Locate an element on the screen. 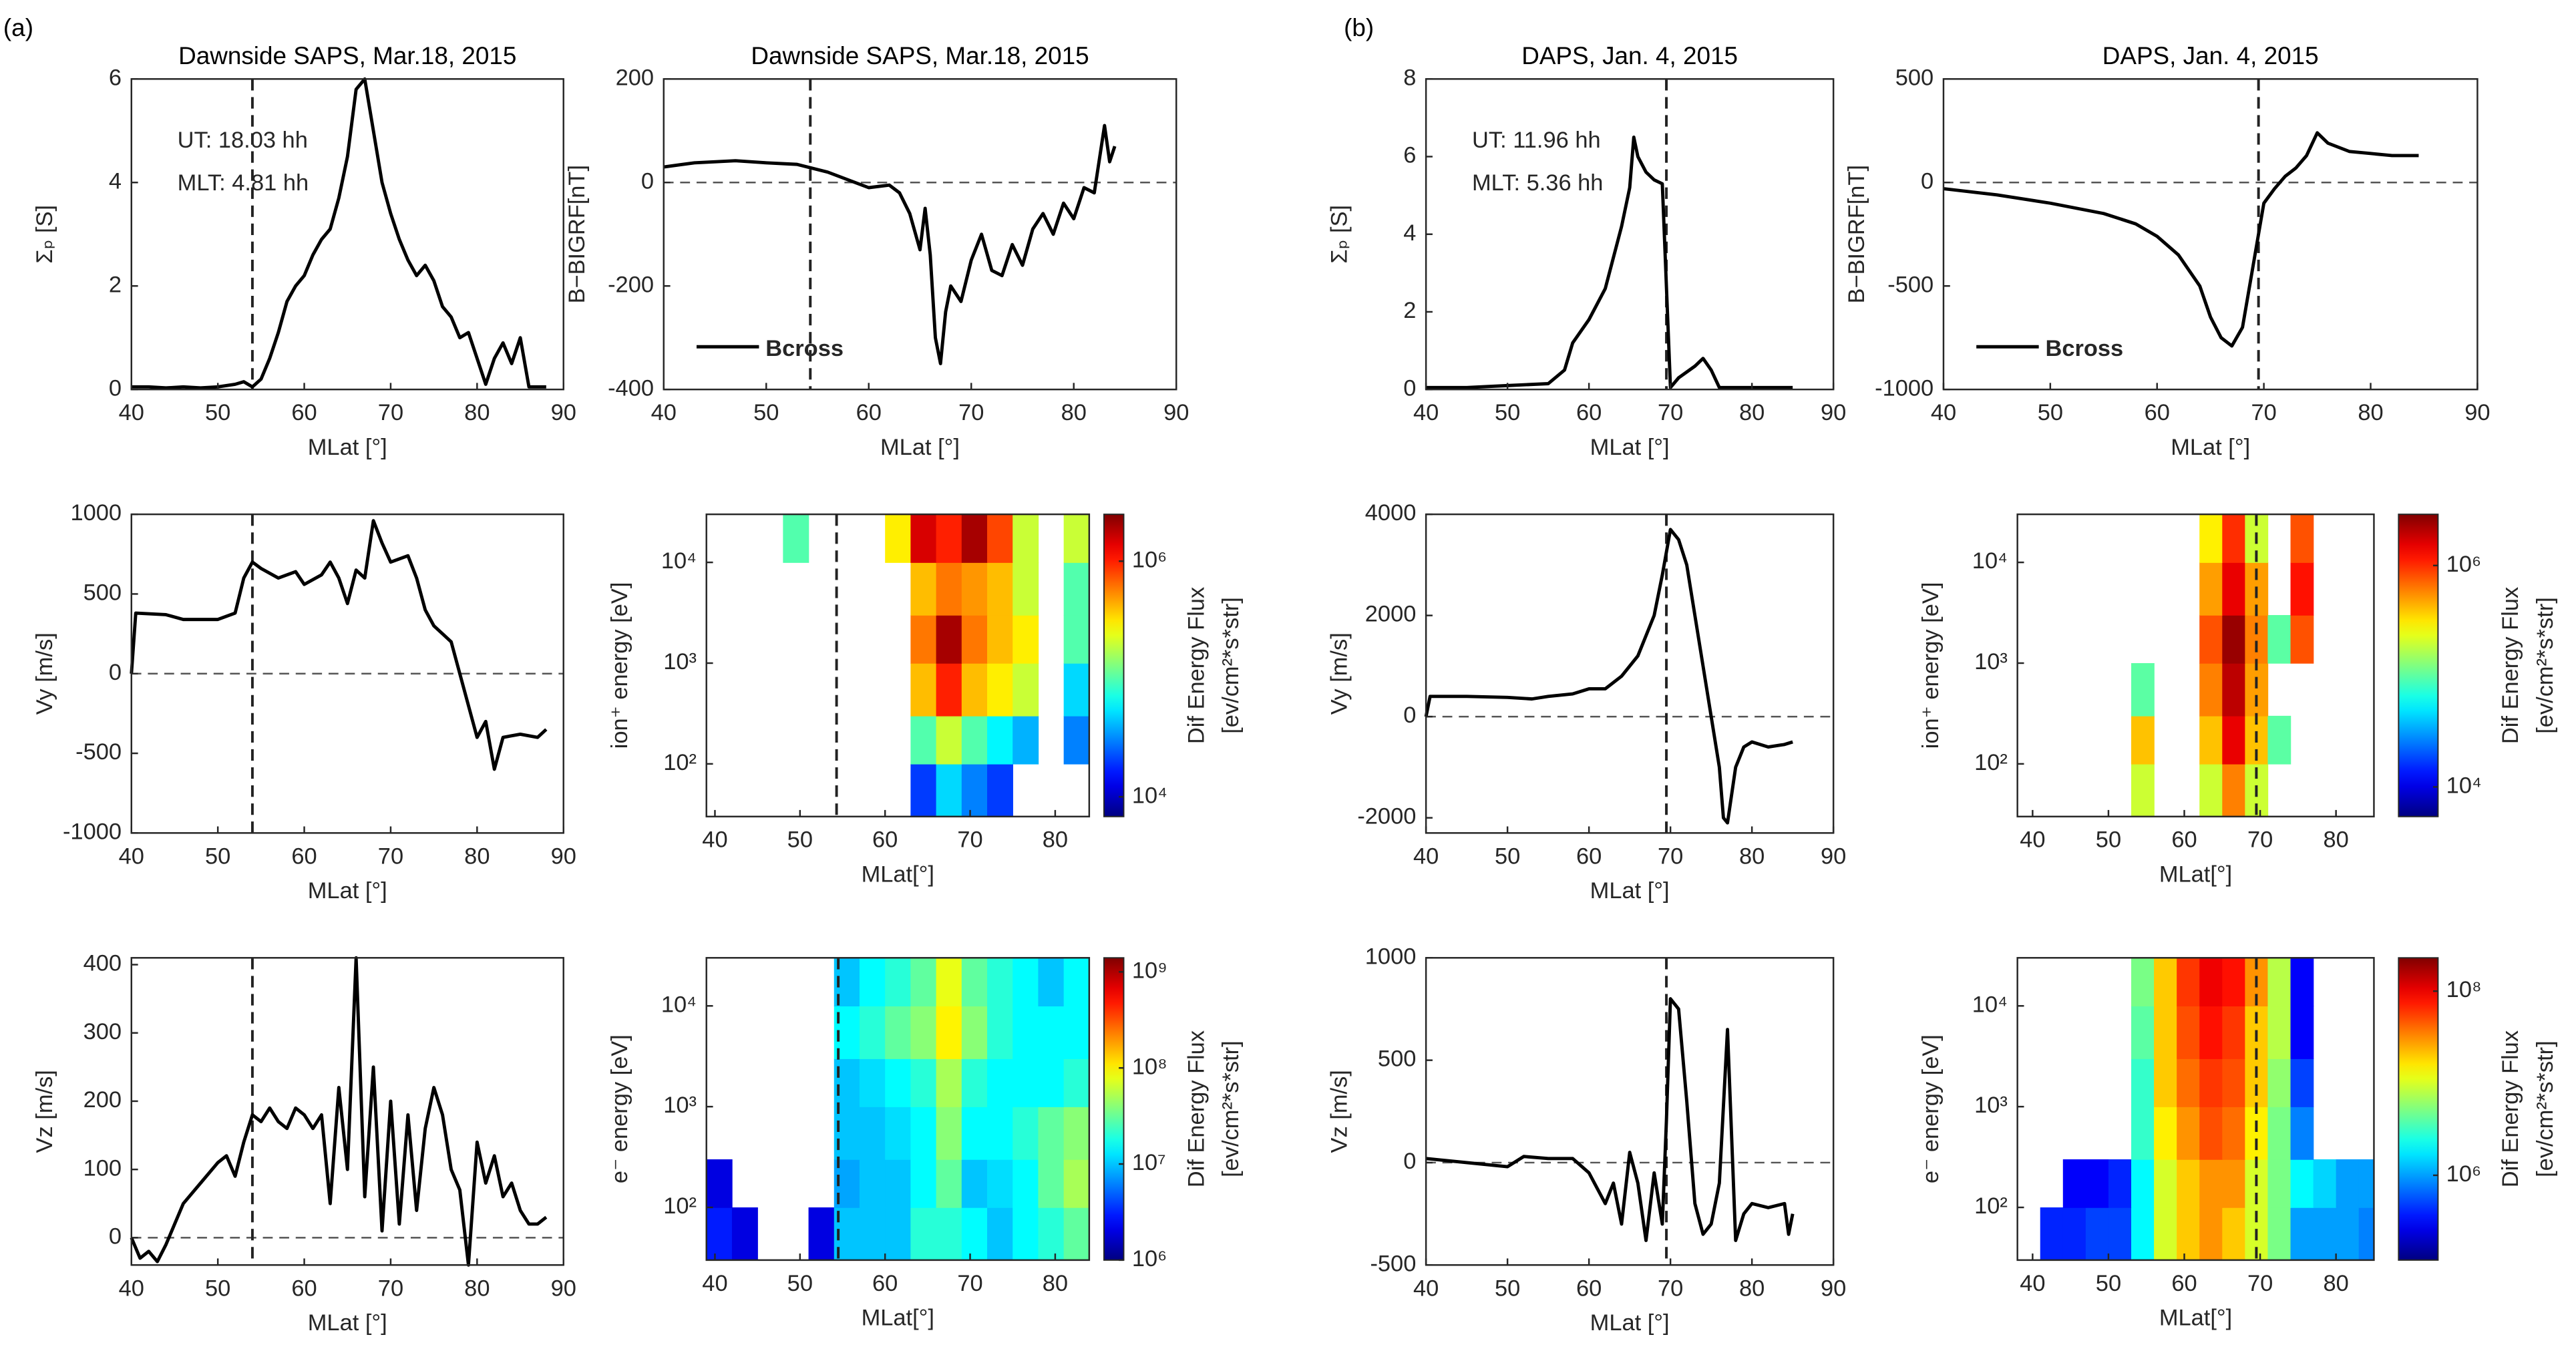  y-tick-label: 400 is located at coordinates (102, 963).